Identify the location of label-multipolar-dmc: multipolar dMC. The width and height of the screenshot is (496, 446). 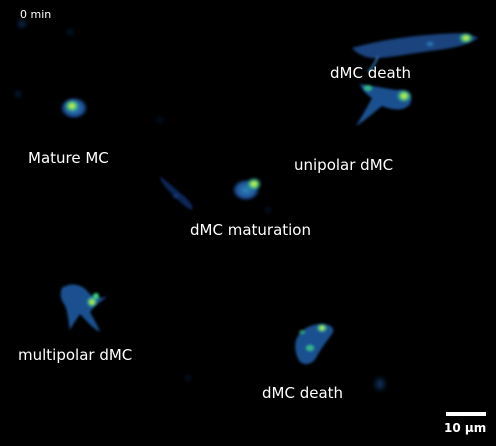
(75, 355).